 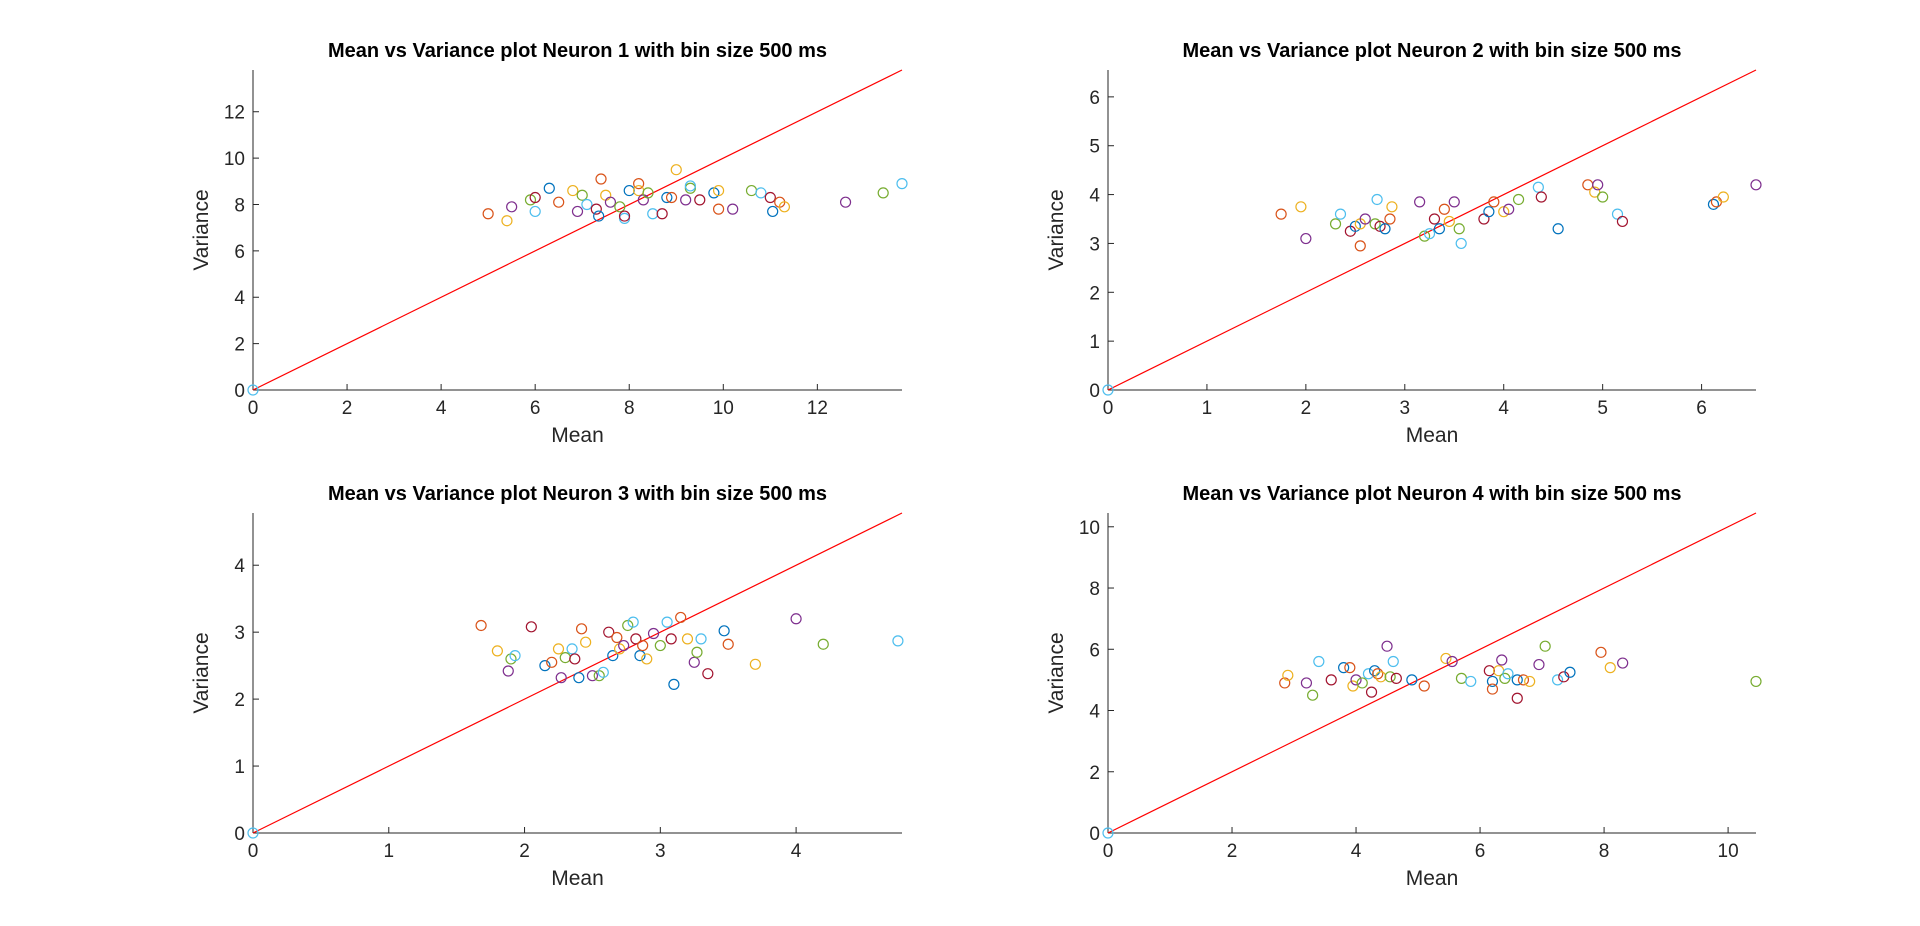 I want to click on x-tick-label: 5, so click(x=1602, y=408).